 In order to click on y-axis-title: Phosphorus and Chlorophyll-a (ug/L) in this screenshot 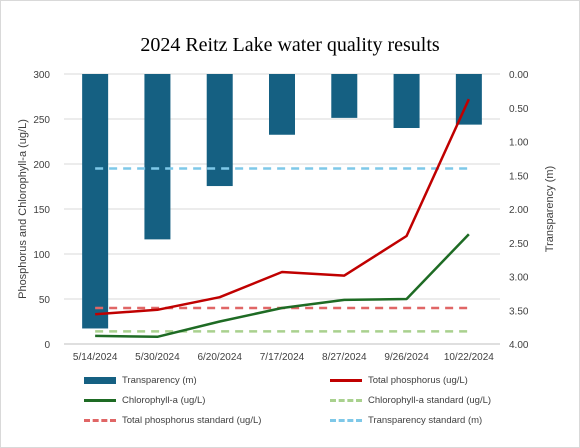, I will do `click(23, 209)`.